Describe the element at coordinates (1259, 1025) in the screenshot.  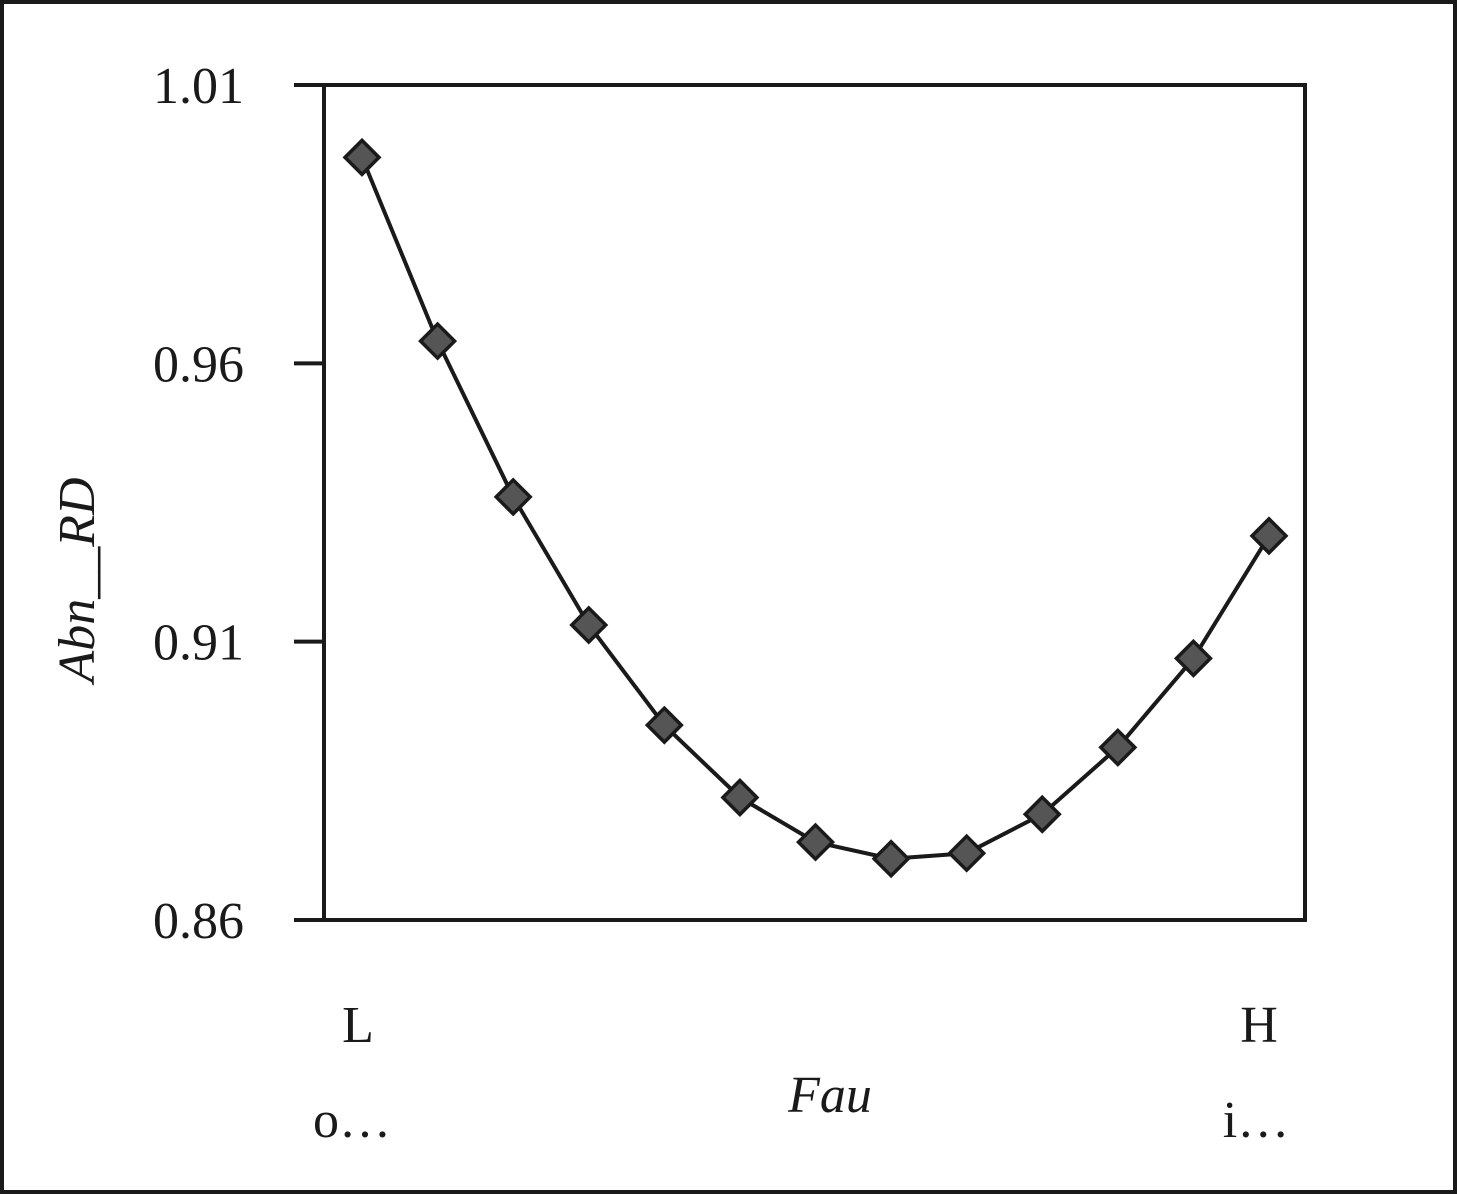
I see `x-end-label-right: H` at that location.